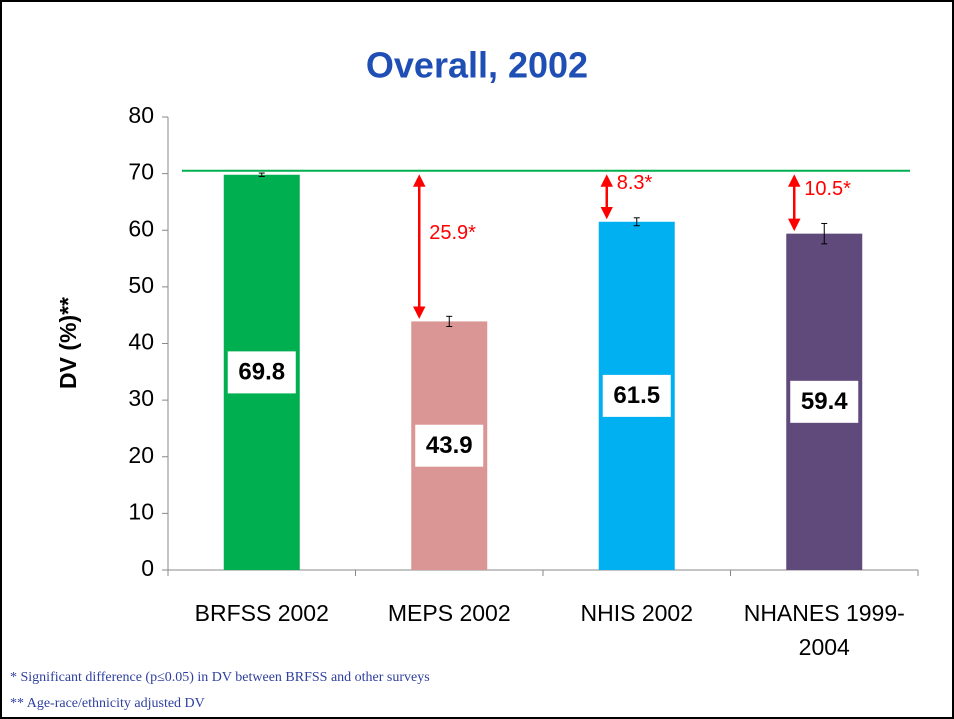  I want to click on value-label: 69.8, so click(261, 372).